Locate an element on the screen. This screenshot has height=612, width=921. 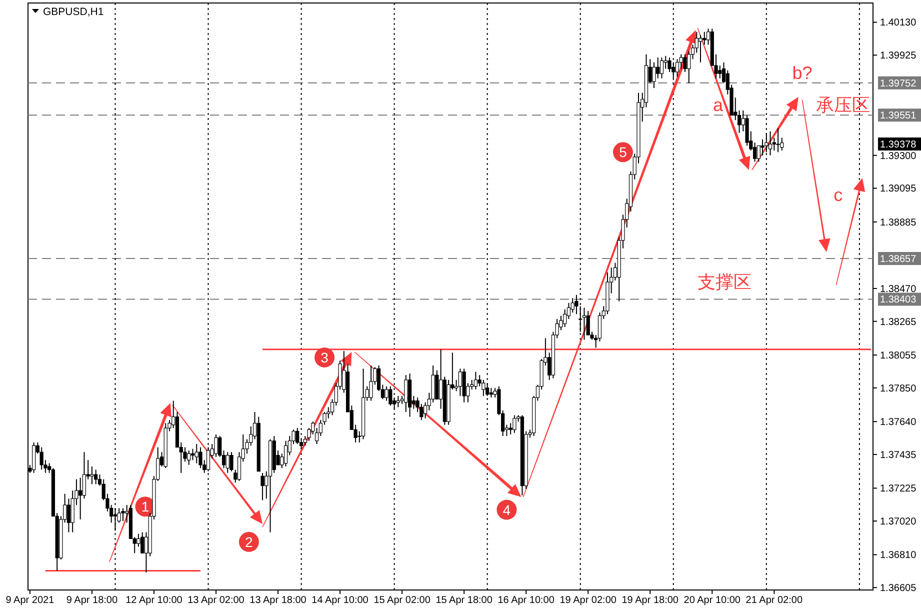
annotation: b? is located at coordinates (802, 73).